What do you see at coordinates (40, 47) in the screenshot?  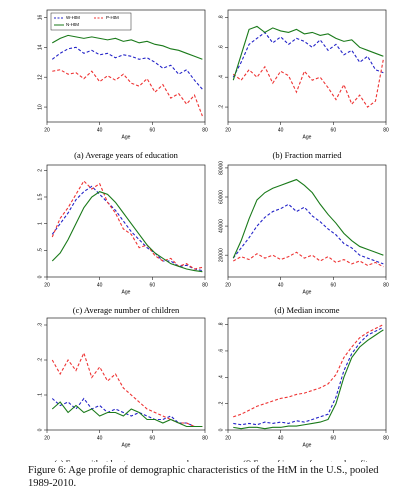 I see `y-tick-label: 14` at bounding box center [40, 47].